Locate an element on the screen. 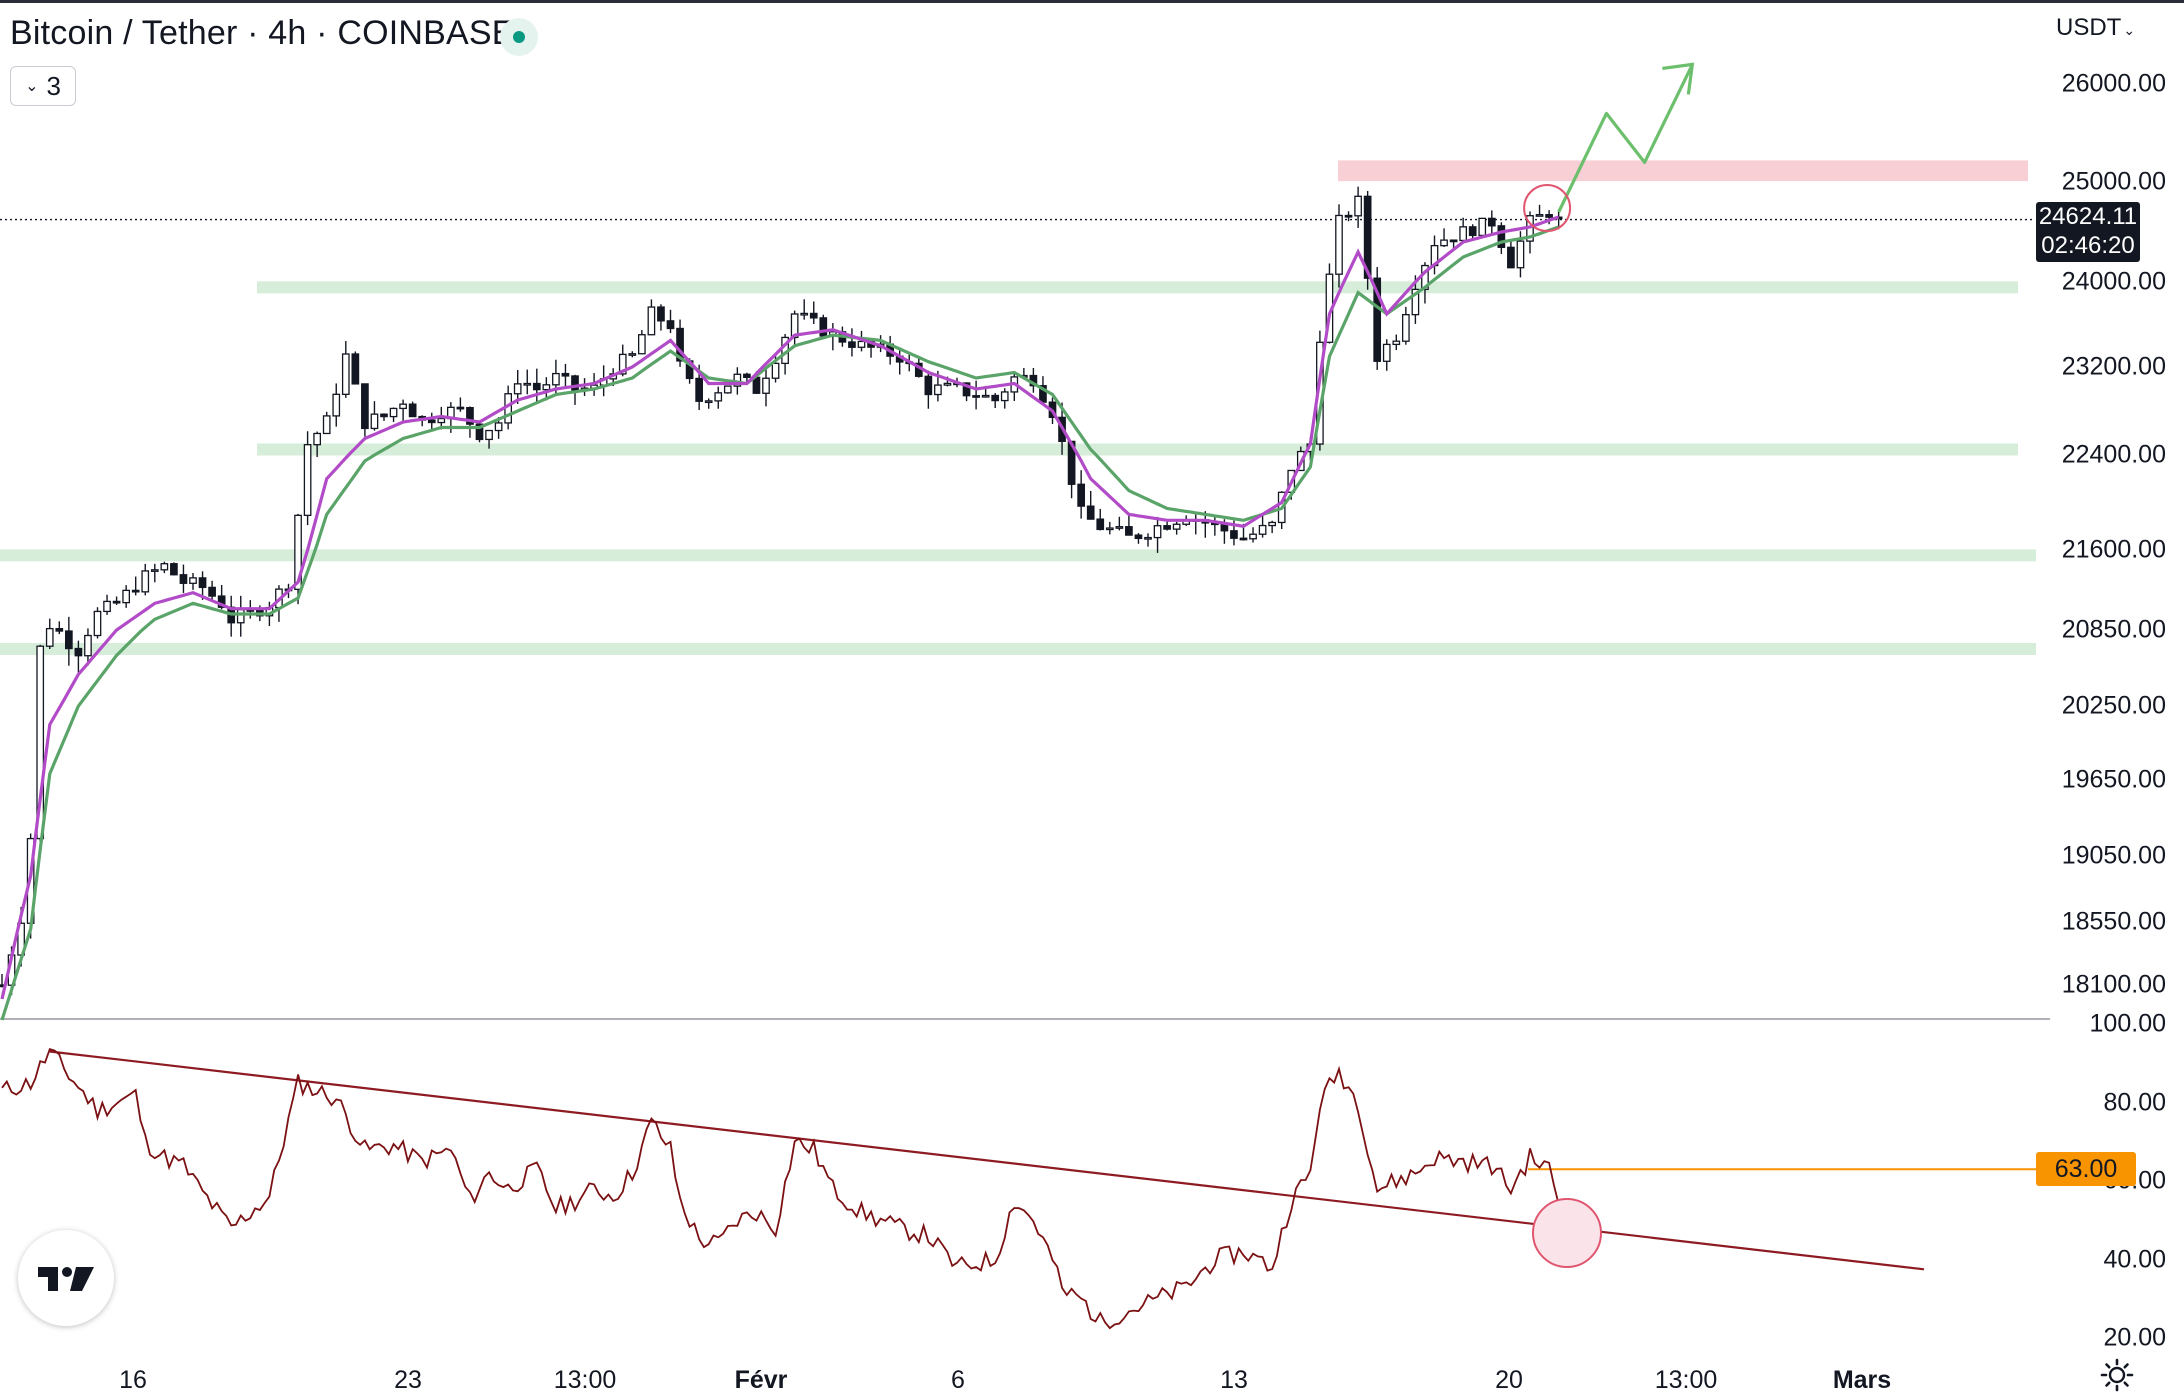 Image resolution: width=2184 pixels, height=1398 pixels. time-tick-label: 13 is located at coordinates (1234, 1380).